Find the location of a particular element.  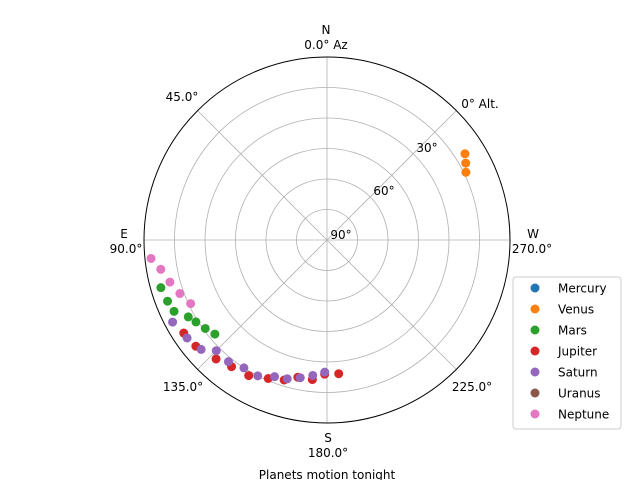

azimuth-tick-label: 135.0° is located at coordinates (183, 387).